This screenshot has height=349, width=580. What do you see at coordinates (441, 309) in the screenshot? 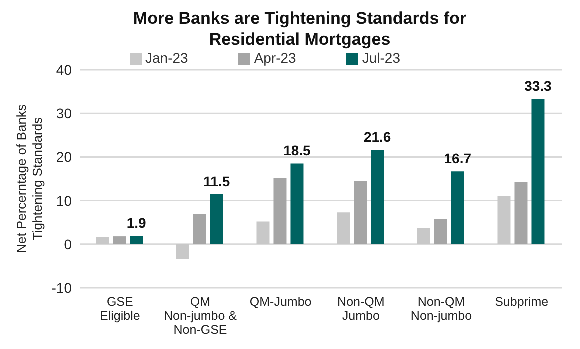
I see `x-tick-label: Non-QM Non-jumbo` at bounding box center [441, 309].